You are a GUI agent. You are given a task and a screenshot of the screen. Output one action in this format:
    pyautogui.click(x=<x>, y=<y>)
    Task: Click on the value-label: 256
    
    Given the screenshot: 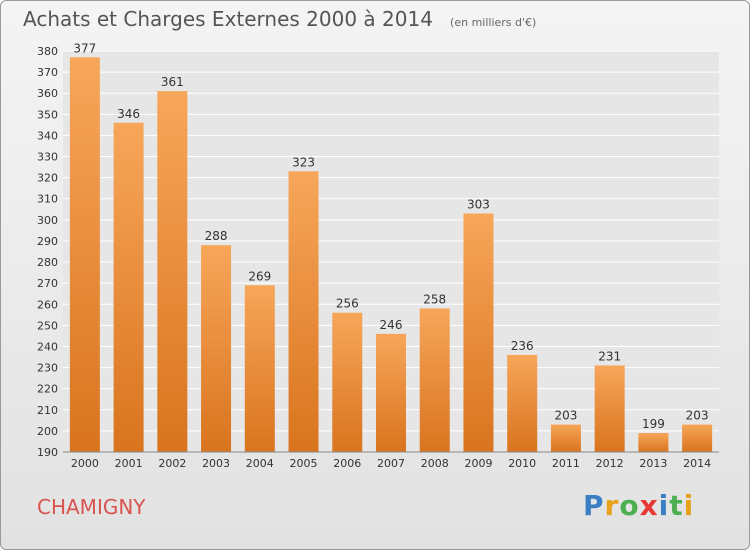 What is the action you would take?
    pyautogui.click(x=347, y=304)
    